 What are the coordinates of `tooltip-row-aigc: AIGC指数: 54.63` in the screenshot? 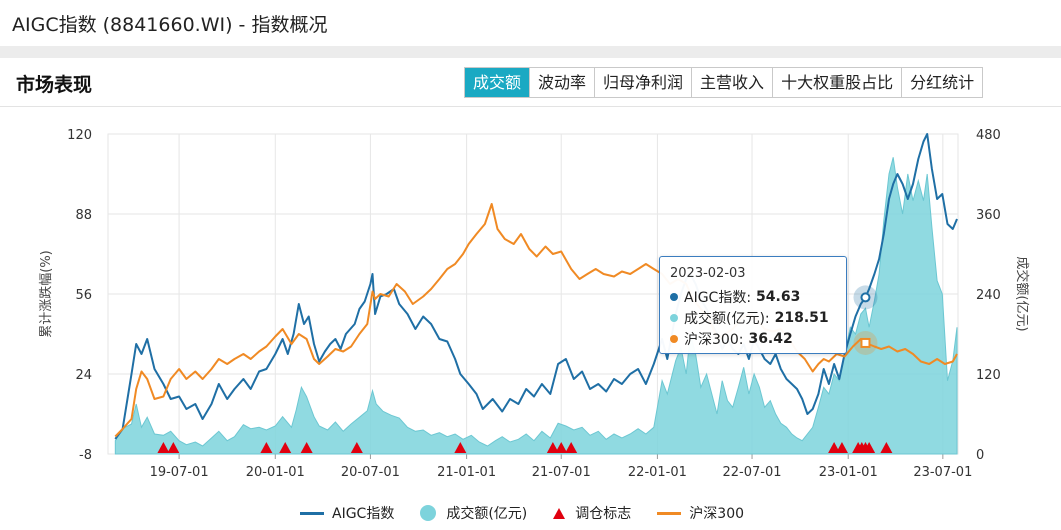 It's located at (735, 297).